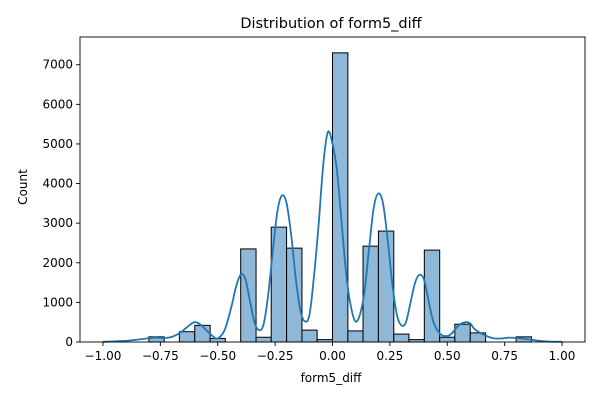 The height and width of the screenshot is (400, 600). What do you see at coordinates (447, 356) in the screenshot?
I see `x-tick-label: 0.50` at bounding box center [447, 356].